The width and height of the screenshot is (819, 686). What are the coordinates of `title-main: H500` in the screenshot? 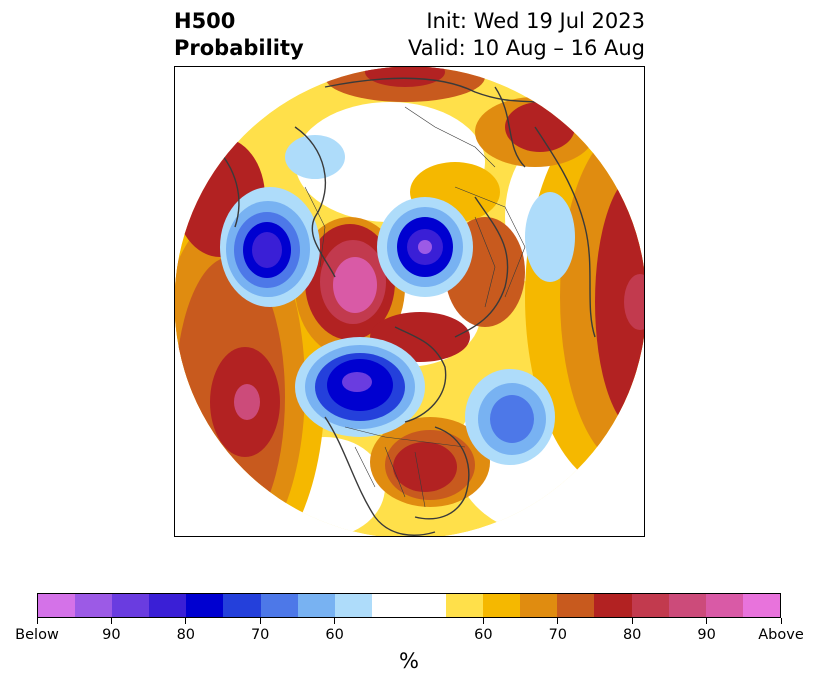 It's located at (205, 21).